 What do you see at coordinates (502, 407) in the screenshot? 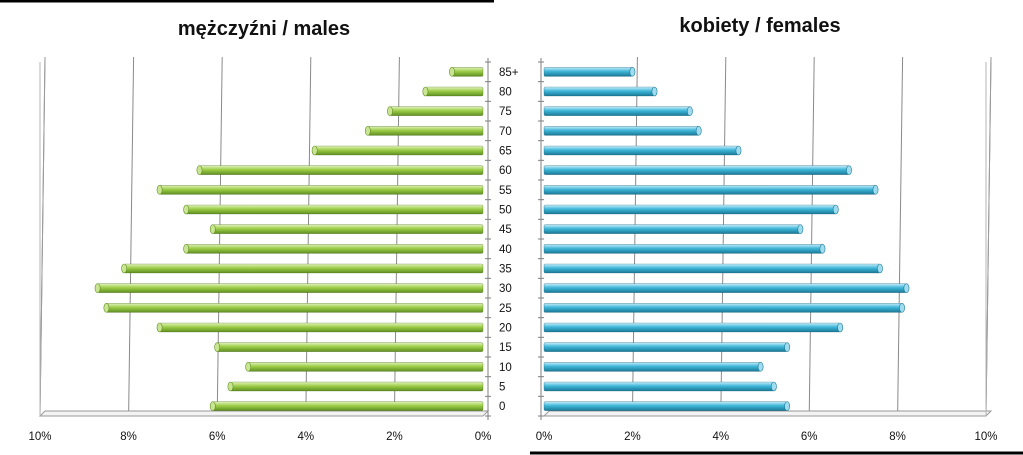
I see `age-group-label: 0` at bounding box center [502, 407].